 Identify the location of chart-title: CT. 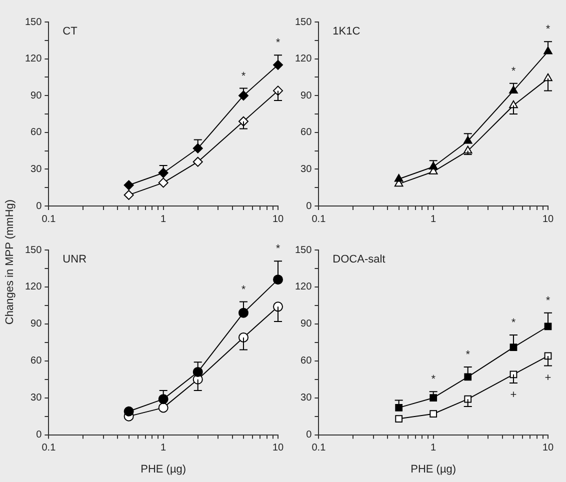
(70, 32).